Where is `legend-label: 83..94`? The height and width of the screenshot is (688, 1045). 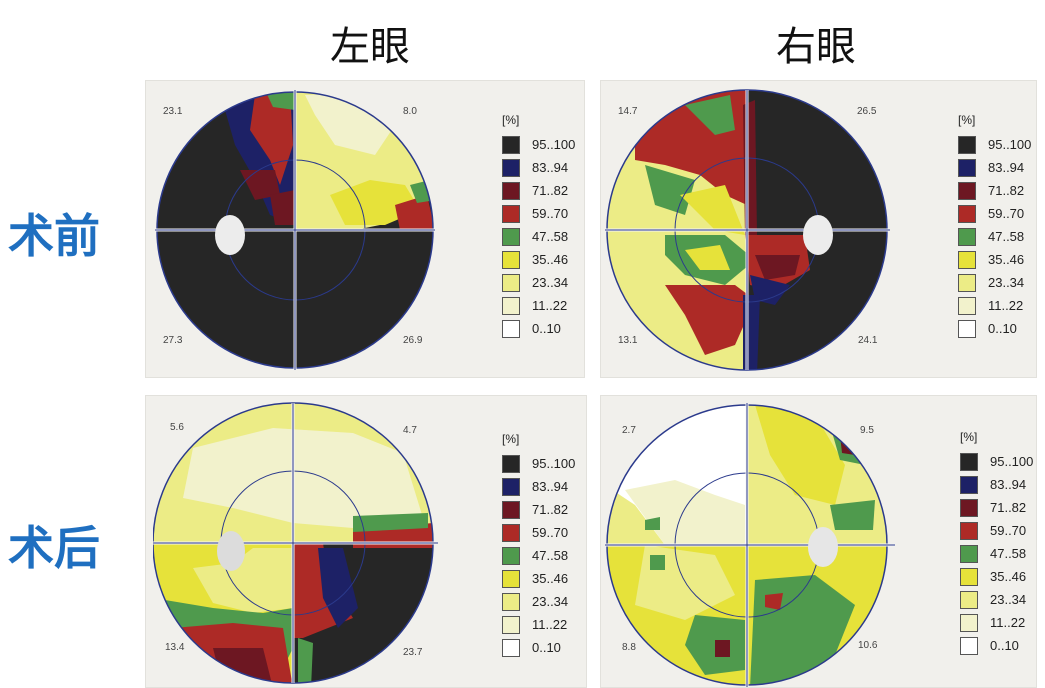
legend-label: 83..94 is located at coordinates (550, 167).